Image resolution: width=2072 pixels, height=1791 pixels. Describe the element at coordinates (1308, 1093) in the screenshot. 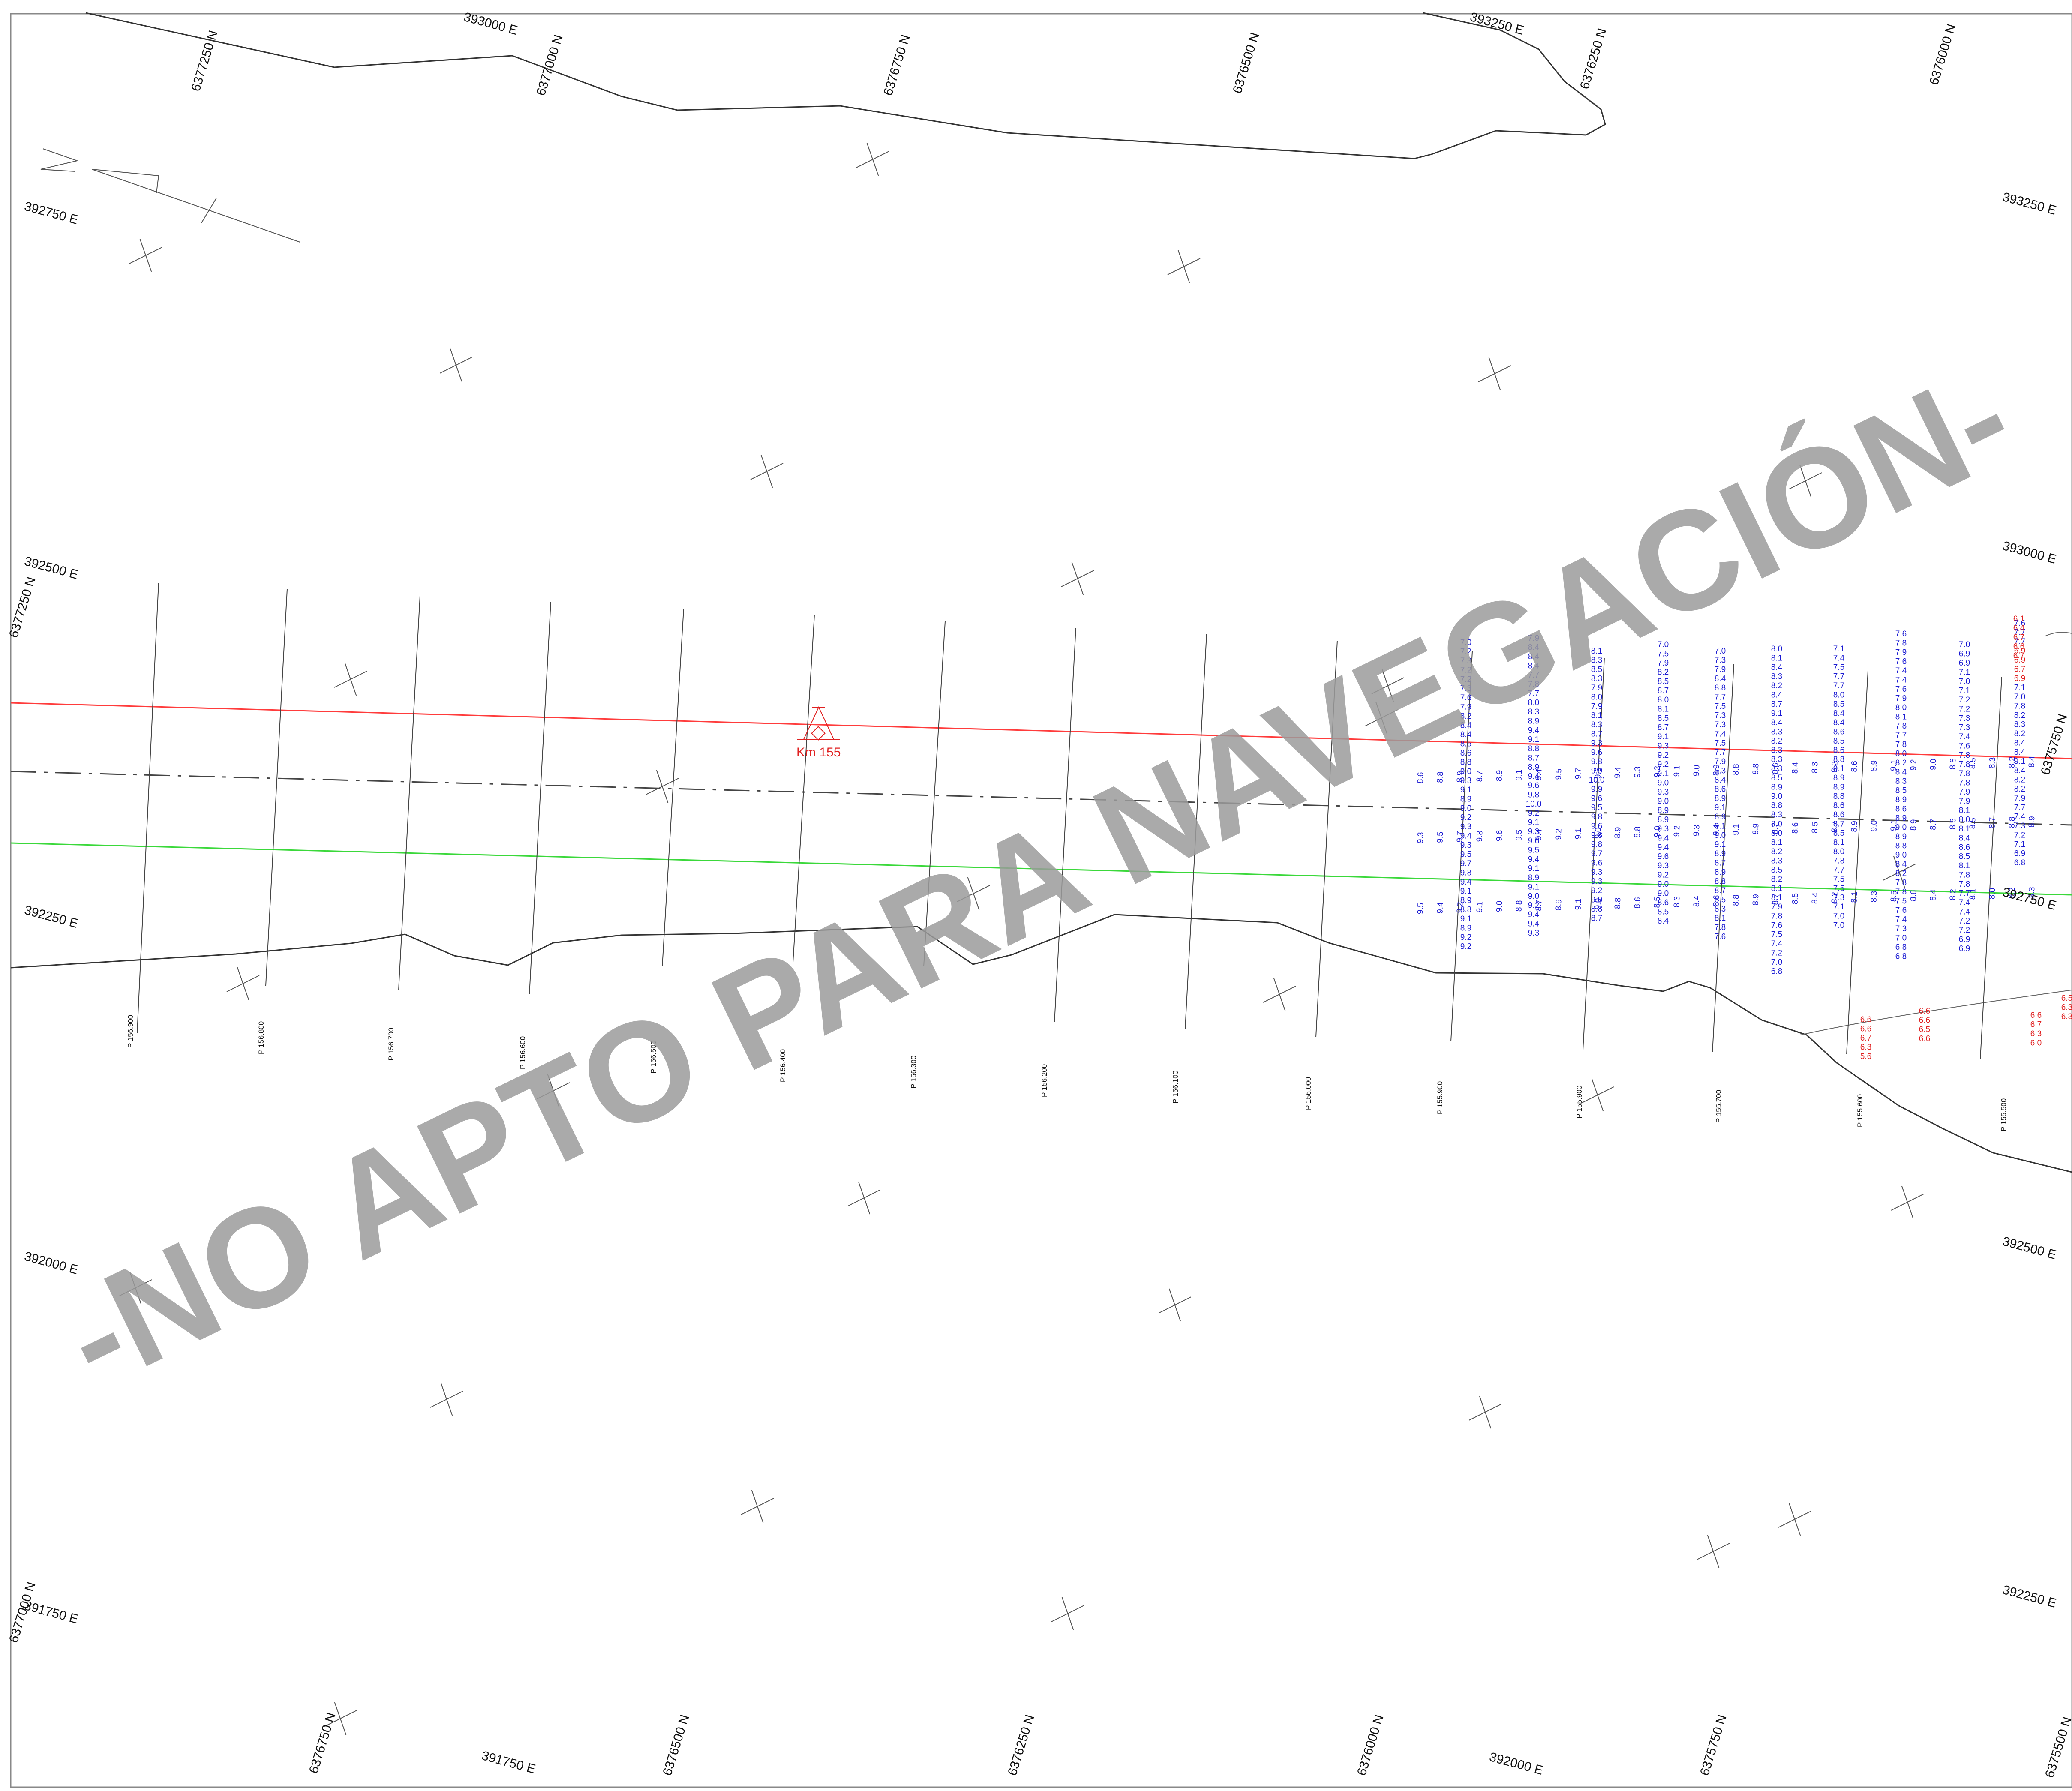

I see `section-label: P 156.000` at that location.